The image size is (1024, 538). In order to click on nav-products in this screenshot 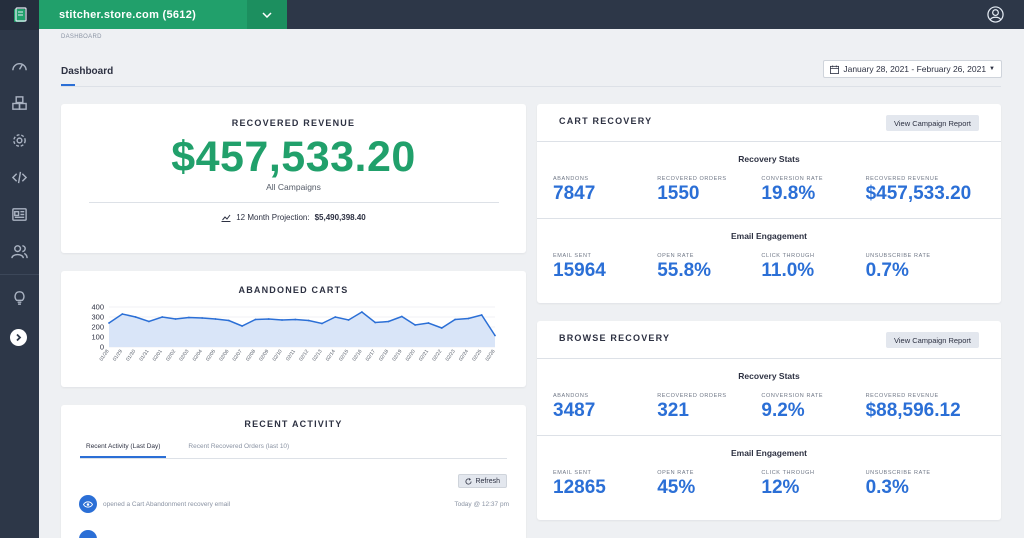, I will do `click(19, 103)`.